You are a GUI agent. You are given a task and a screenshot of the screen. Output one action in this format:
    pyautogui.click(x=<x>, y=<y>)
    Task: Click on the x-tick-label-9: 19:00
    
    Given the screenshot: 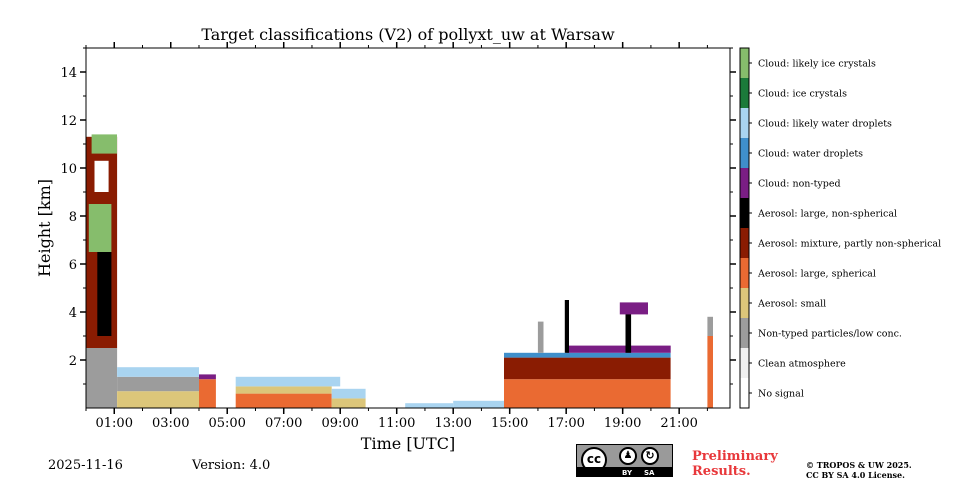 What is the action you would take?
    pyautogui.click(x=622, y=423)
    